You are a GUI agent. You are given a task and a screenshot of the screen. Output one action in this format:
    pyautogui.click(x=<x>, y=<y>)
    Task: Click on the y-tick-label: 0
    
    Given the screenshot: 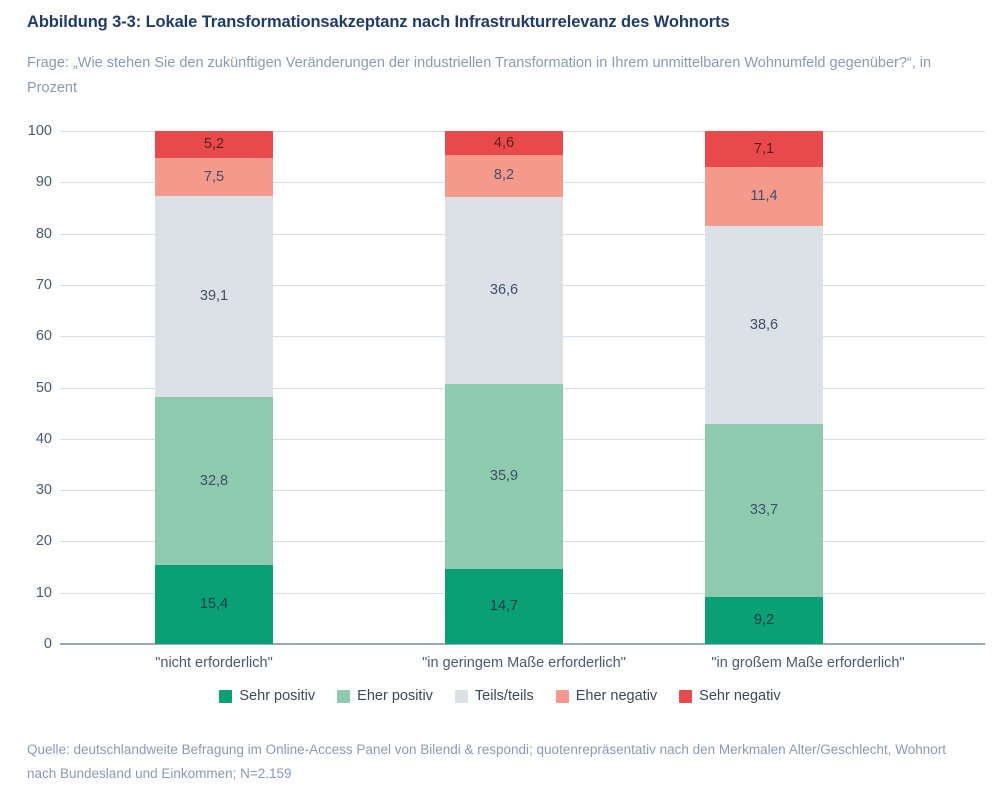 What is the action you would take?
    pyautogui.click(x=47, y=644)
    